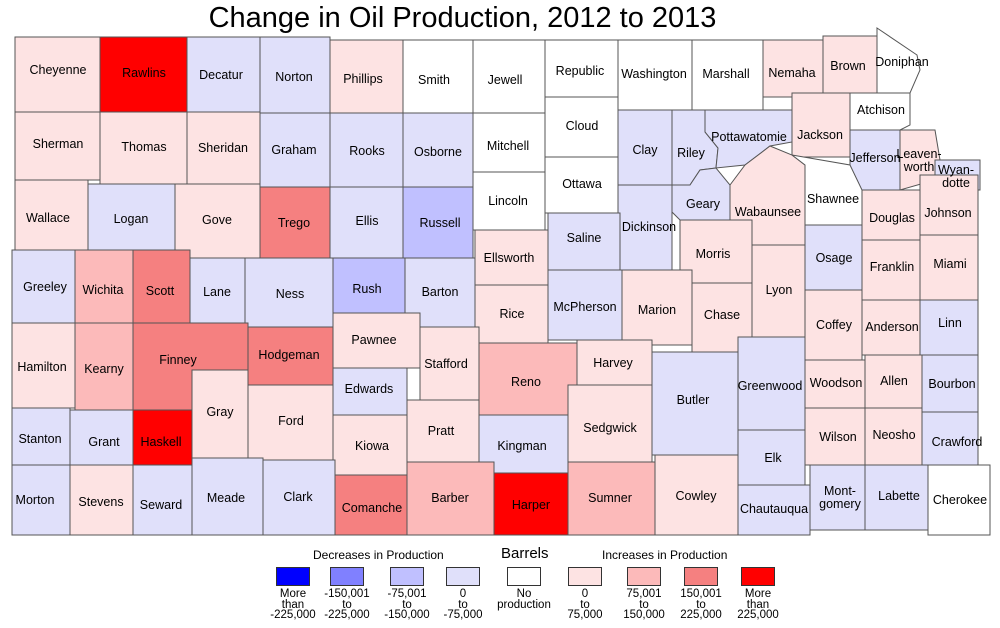 Image resolution: width=1000 pixels, height=628 pixels. What do you see at coordinates (584, 307) in the screenshot?
I see `county-label-mcpherson: McPherson` at bounding box center [584, 307].